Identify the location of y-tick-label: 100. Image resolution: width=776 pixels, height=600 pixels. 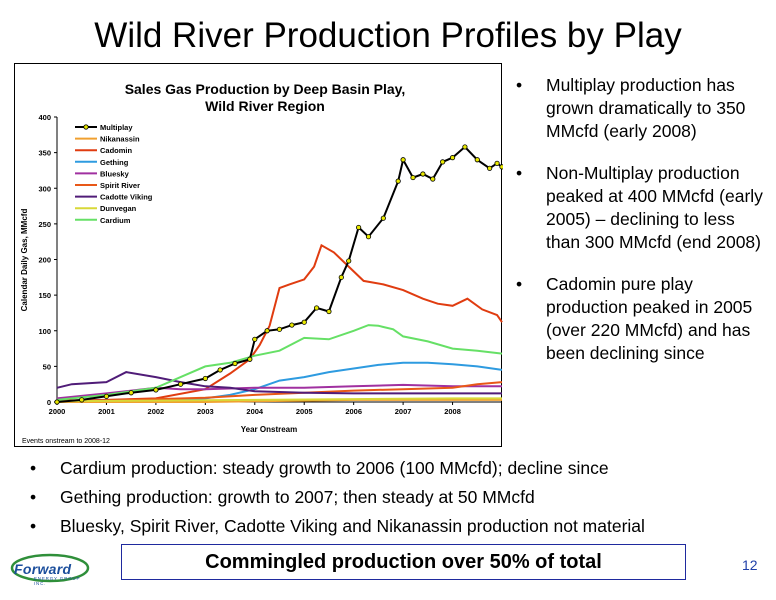
(44, 331).